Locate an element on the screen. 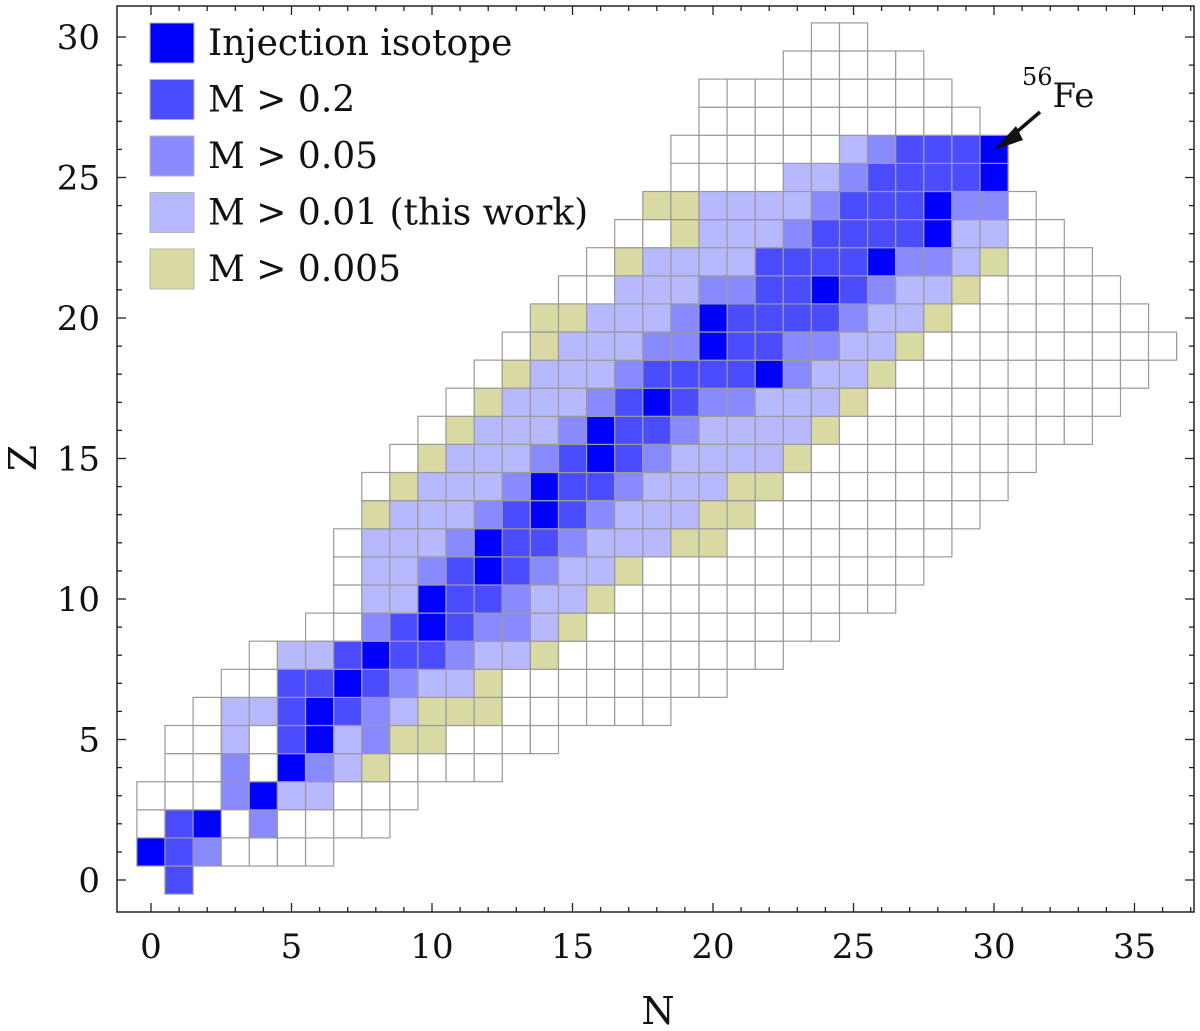  legend-label: M > 0.05 is located at coordinates (293, 156).